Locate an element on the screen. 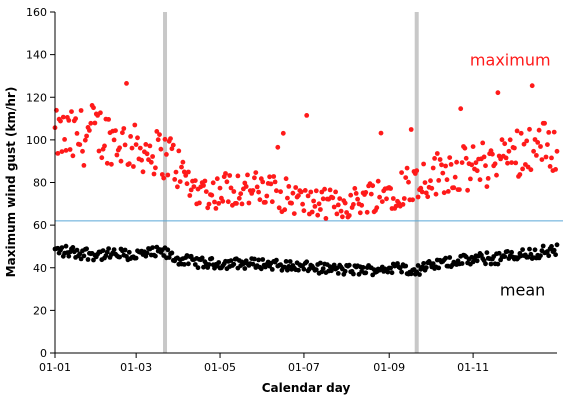  y-tick-label: 160 is located at coordinates (36, 12).